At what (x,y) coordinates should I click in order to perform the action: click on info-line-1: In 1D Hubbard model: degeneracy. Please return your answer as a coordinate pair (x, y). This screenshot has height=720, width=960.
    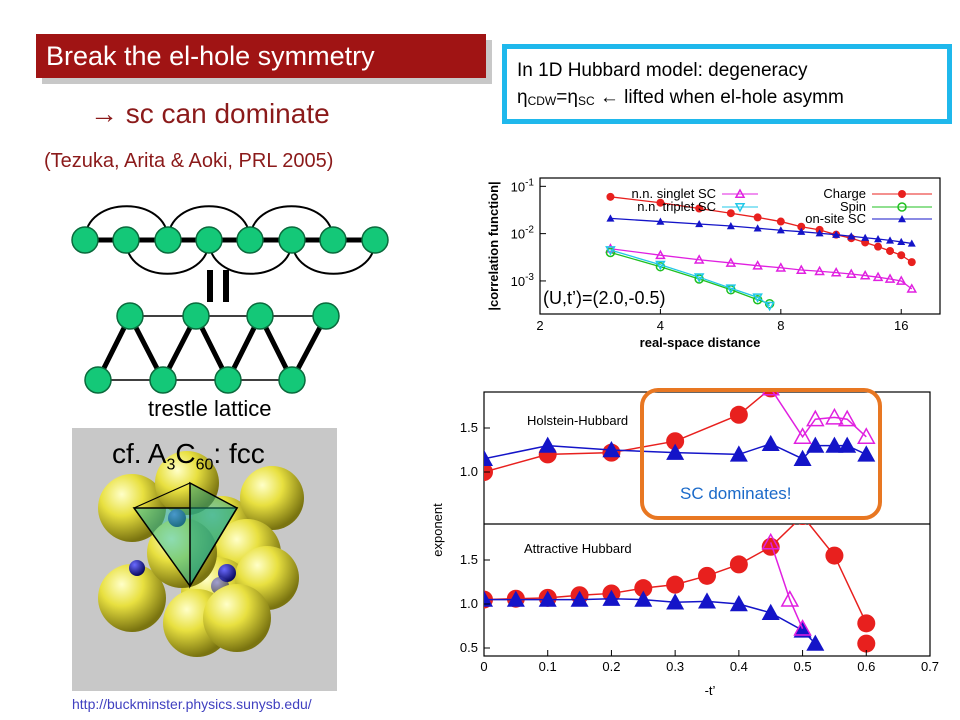
    Looking at the image, I should click on (662, 70).